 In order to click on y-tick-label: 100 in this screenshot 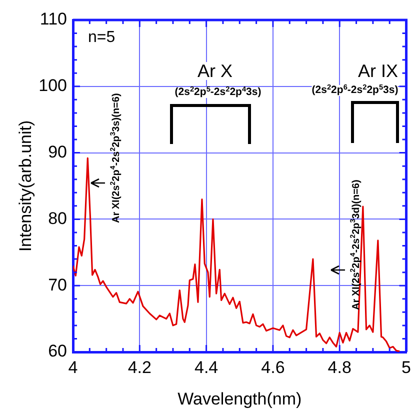, I will do `click(52, 86)`.